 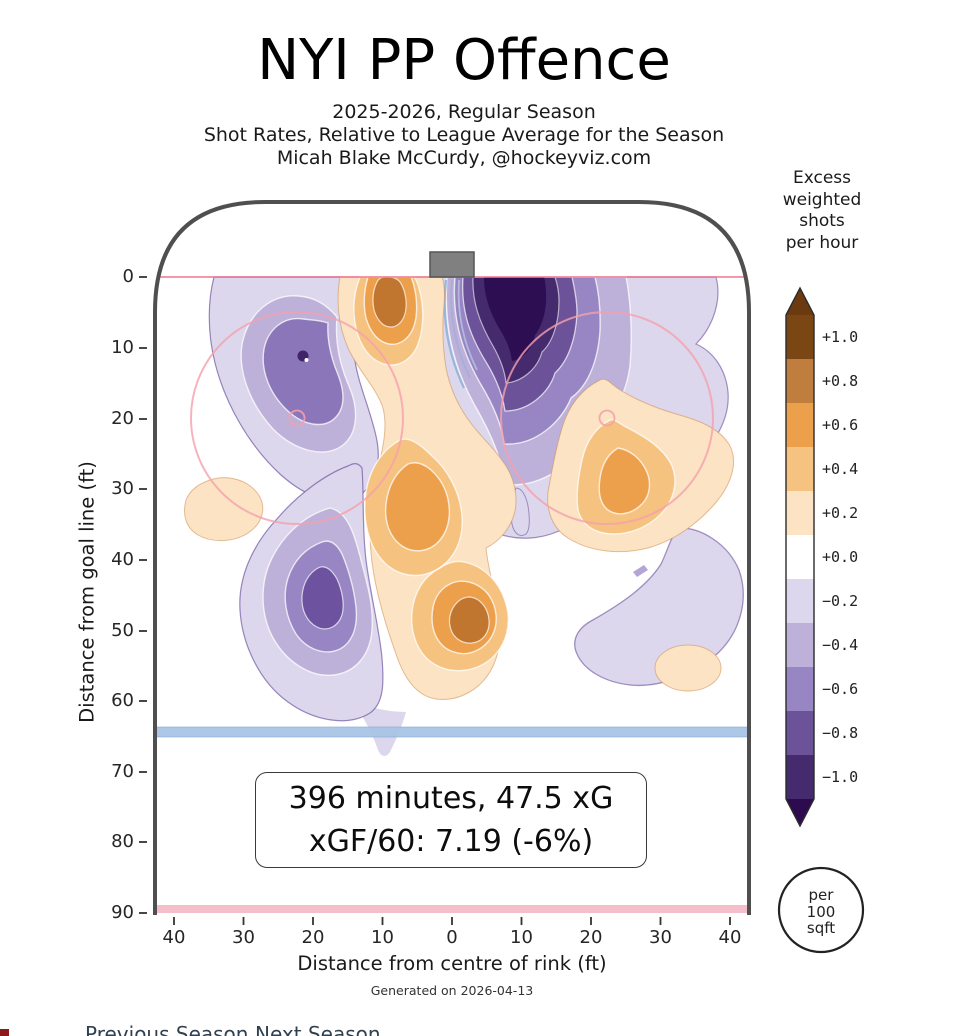 What do you see at coordinates (451, 798) in the screenshot?
I see `stat-line-minutes-xg: 396 minutes, 47.5 xG` at bounding box center [451, 798].